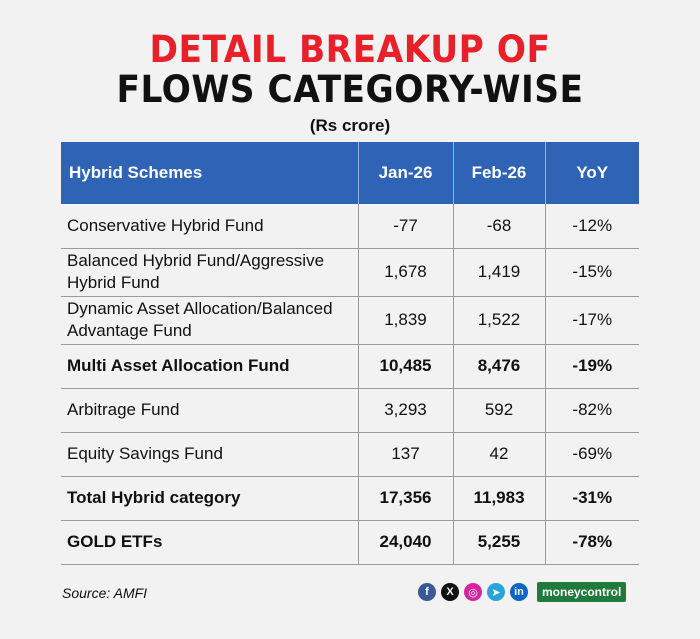 Image resolution: width=700 pixels, height=639 pixels. What do you see at coordinates (499, 272) in the screenshot?
I see `row-feb-26-cell: 1,419` at bounding box center [499, 272].